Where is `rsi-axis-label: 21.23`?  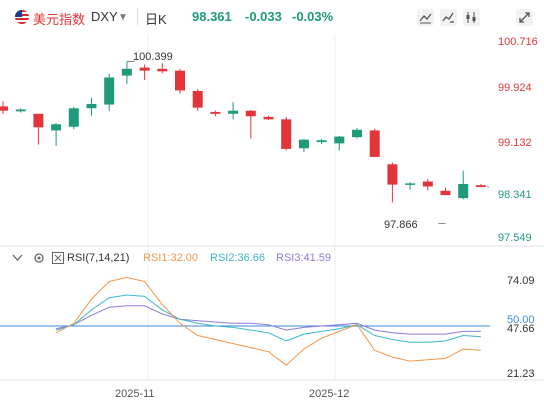 rsi-axis-label: 21.23 is located at coordinates (521, 374).